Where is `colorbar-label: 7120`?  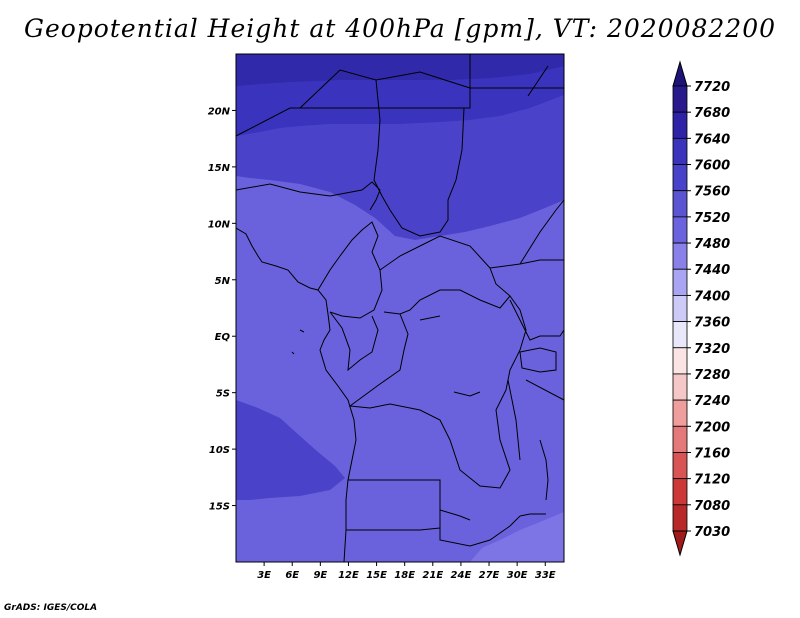
colorbar-label: 7120 is located at coordinates (712, 480).